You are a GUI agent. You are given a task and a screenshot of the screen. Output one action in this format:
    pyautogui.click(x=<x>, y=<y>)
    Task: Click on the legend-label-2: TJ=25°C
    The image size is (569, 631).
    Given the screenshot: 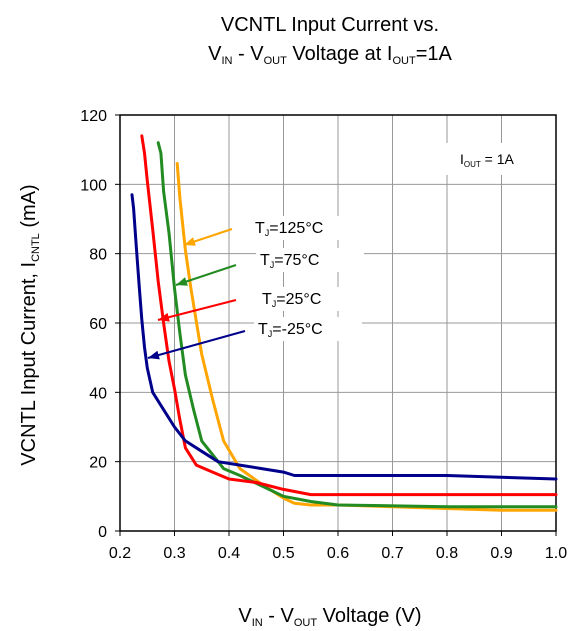 What is the action you would take?
    pyautogui.click(x=291, y=300)
    